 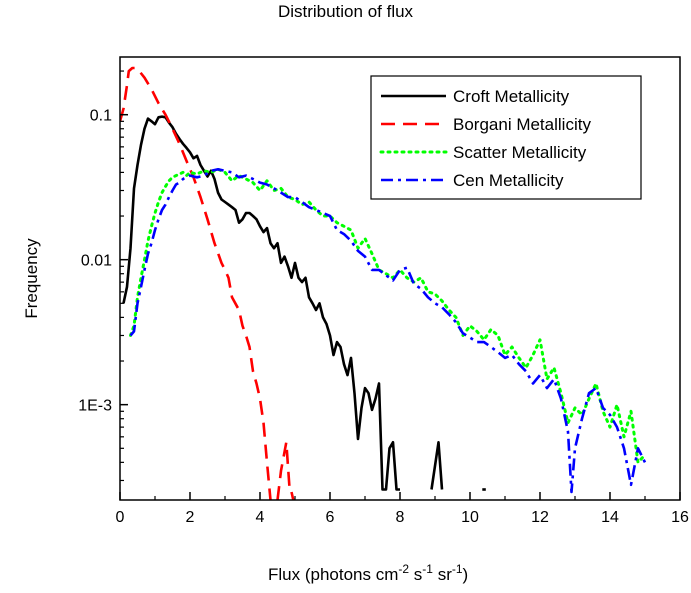 I want to click on x-tick-label: 8, so click(x=400, y=517).